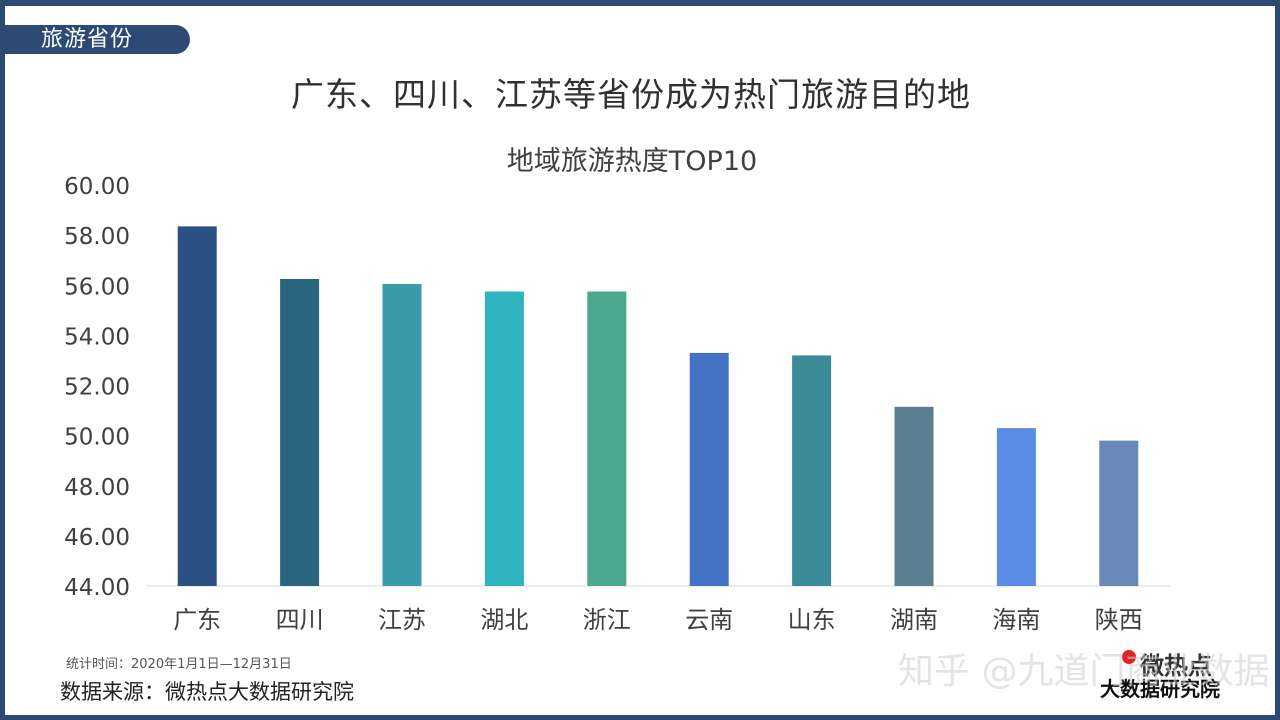  What do you see at coordinates (97, 388) in the screenshot?
I see `y-tick-label: 52.00` at bounding box center [97, 388].